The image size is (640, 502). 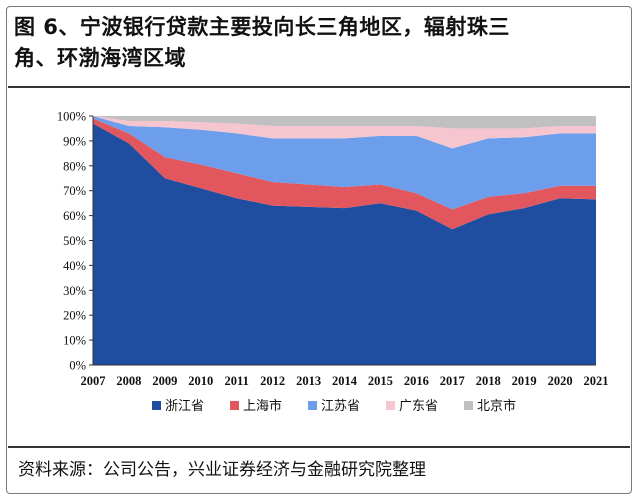 What do you see at coordinates (200, 381) in the screenshot?
I see `x-tick-label: 2010` at bounding box center [200, 381].